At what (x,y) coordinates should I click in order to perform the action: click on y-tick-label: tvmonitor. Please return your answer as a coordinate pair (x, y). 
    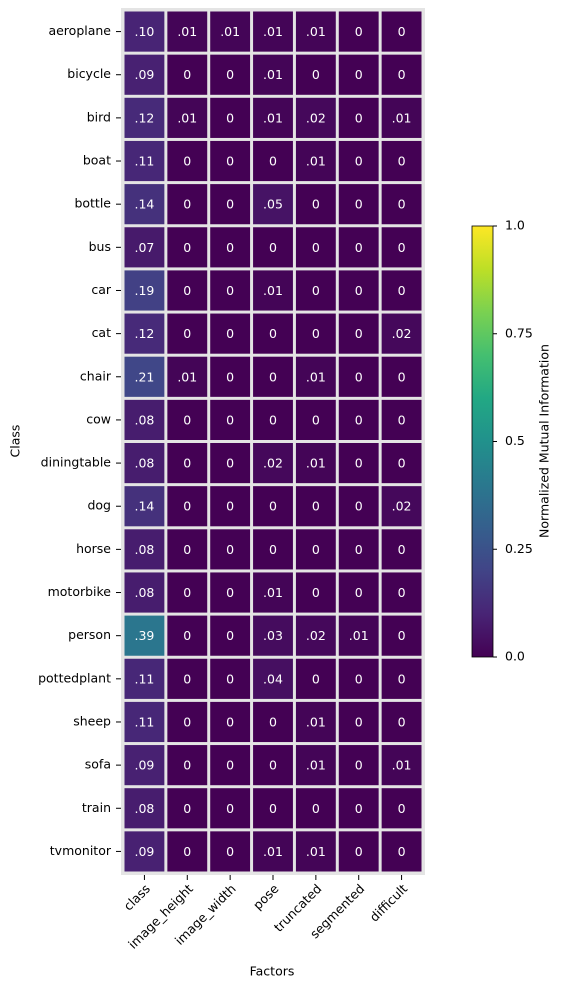
    Looking at the image, I should click on (81, 850).